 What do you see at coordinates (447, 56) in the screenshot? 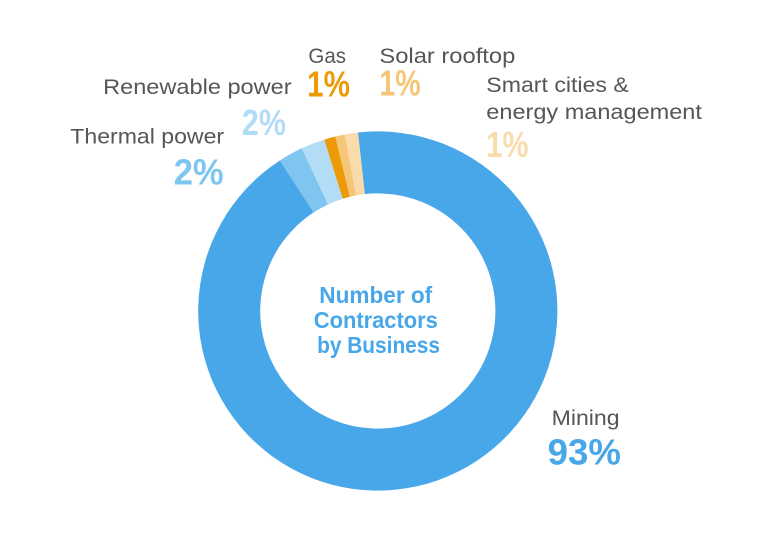
I see `svg-text: Solar rooftop` at bounding box center [447, 56].